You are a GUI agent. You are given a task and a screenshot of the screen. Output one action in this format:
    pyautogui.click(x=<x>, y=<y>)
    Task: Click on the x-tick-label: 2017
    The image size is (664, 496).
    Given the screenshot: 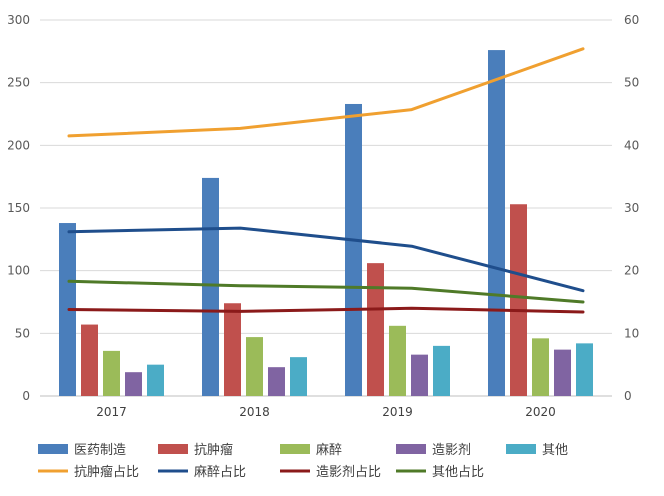 What is the action you would take?
    pyautogui.click(x=111, y=412)
    